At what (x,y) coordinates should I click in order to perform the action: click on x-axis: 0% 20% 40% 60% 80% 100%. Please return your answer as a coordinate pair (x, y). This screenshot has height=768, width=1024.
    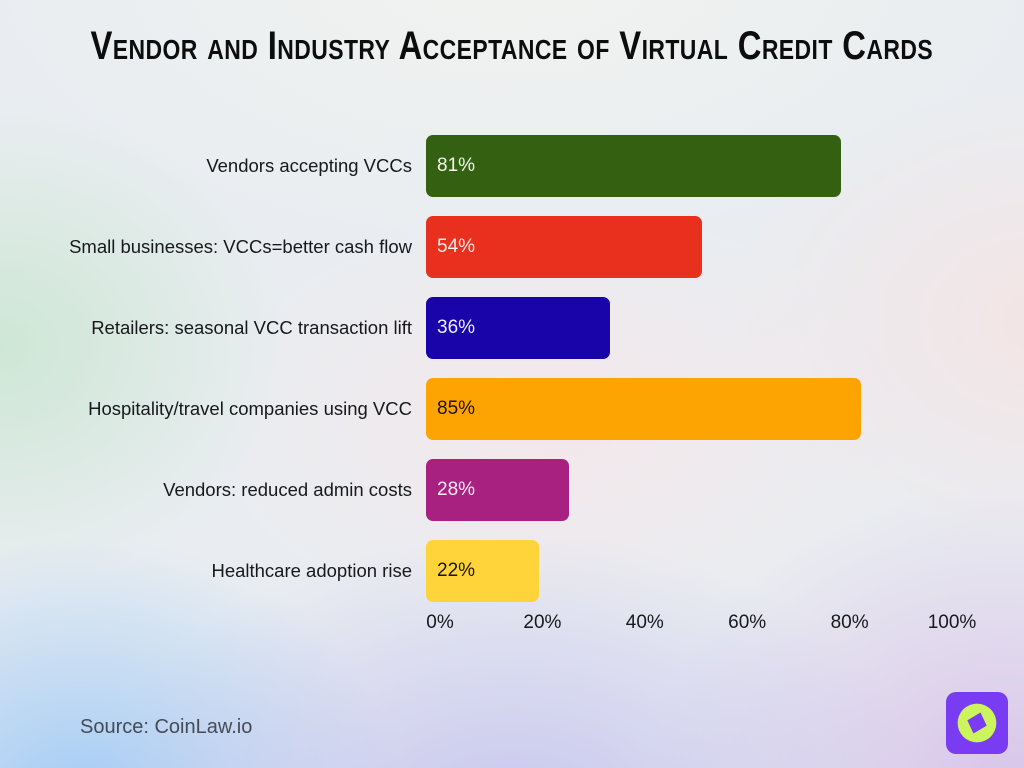
    Looking at the image, I should click on (701, 626).